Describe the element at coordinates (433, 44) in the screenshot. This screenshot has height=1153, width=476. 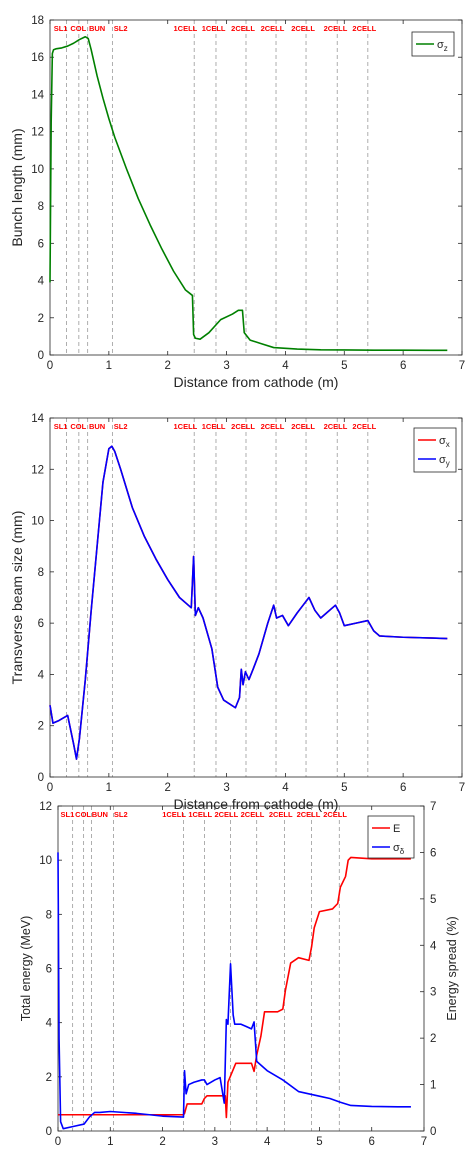
I see `legend: σz` at that location.